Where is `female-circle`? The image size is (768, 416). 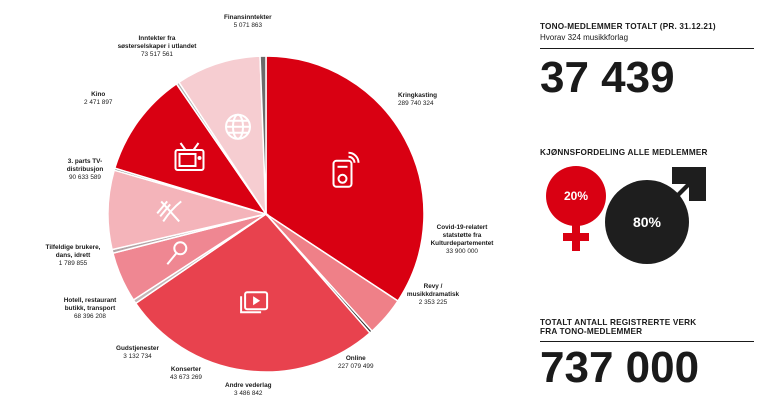
female-circle is located at coordinates (576, 196).